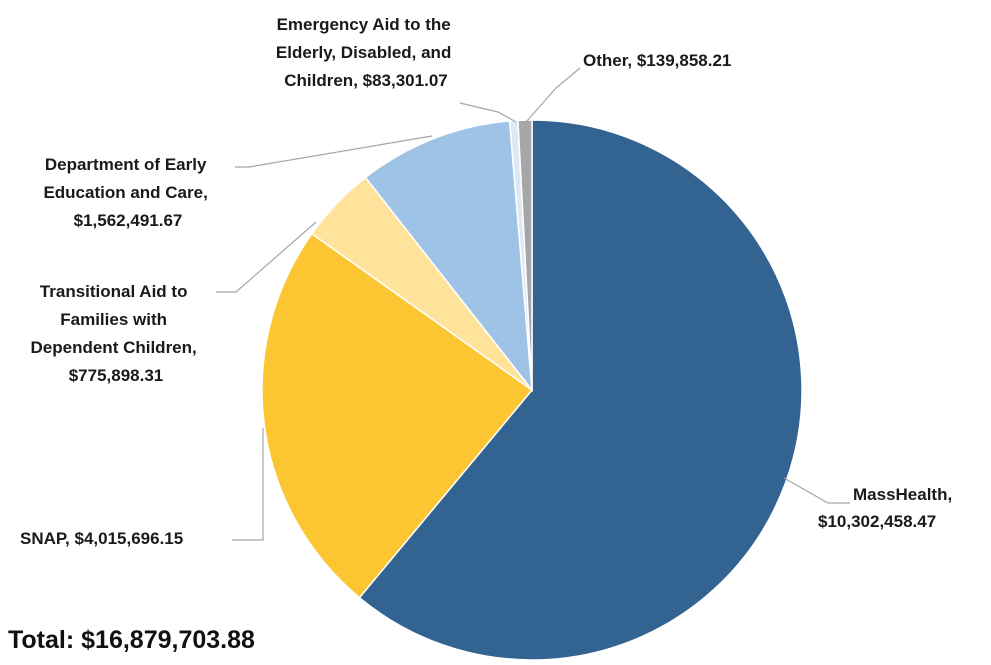  I want to click on leader-line-eaedc, so click(488, 112).